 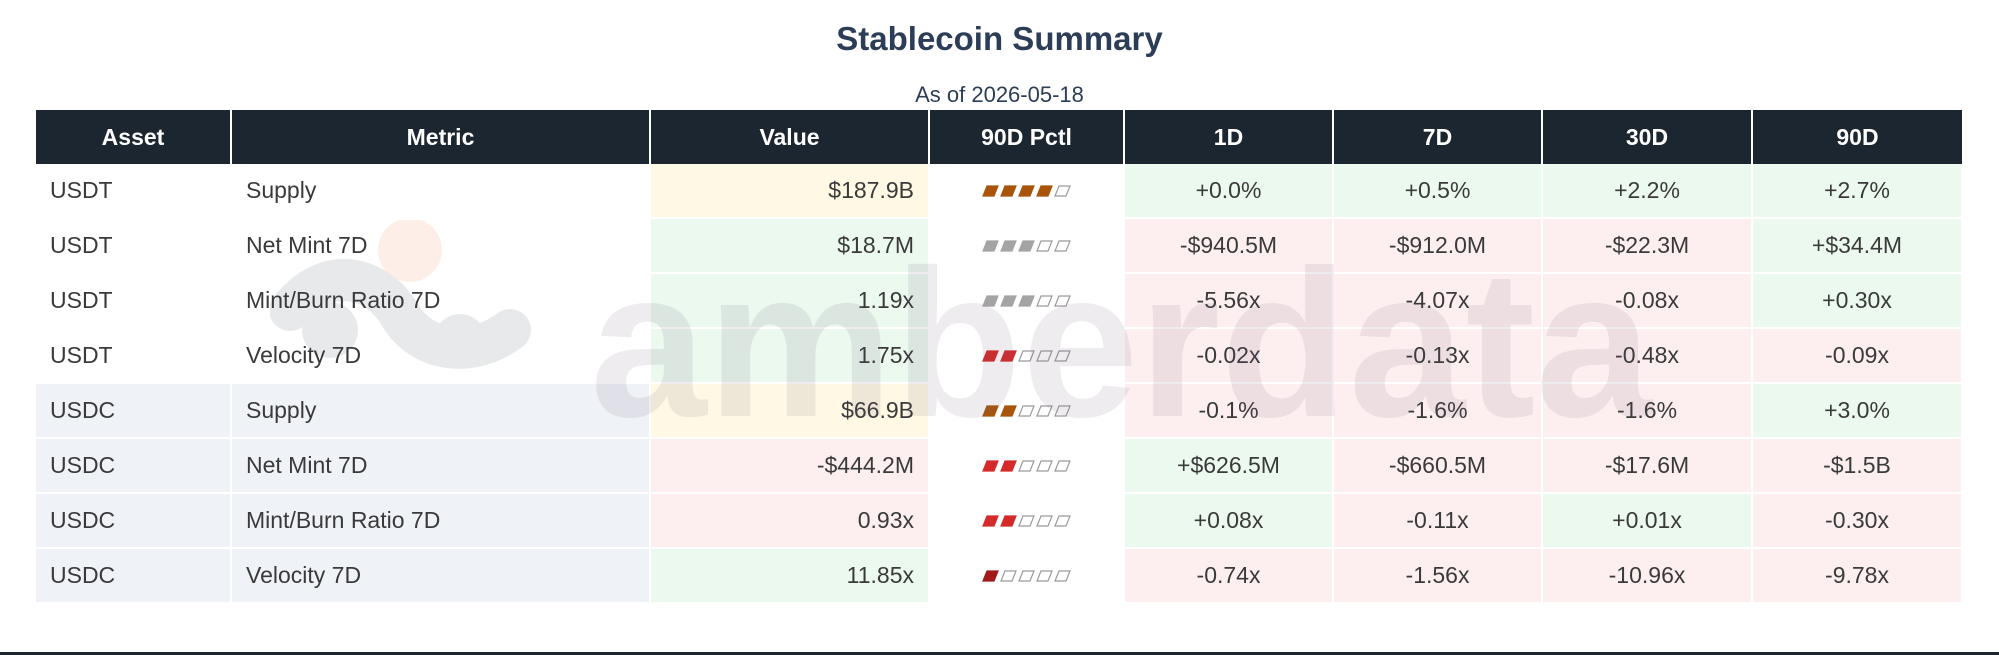 I want to click on value-cell: 0.93x, so click(x=790, y=521).